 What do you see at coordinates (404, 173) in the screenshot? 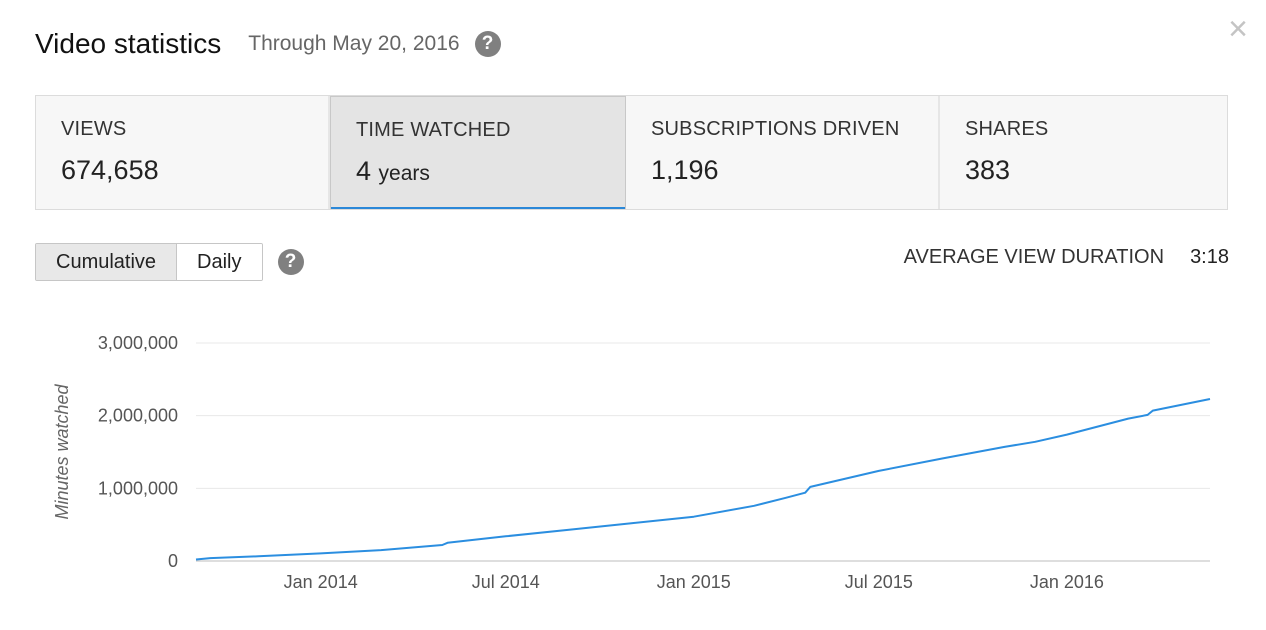
I see `metric-unit: years` at bounding box center [404, 173].